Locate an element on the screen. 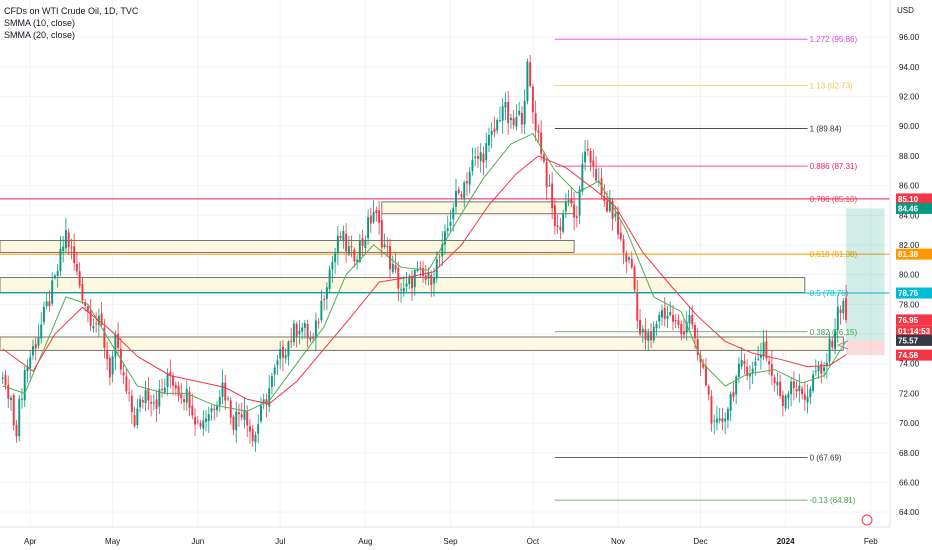 This screenshot has width=932, height=550. position-stop-zone is located at coordinates (865, 348).